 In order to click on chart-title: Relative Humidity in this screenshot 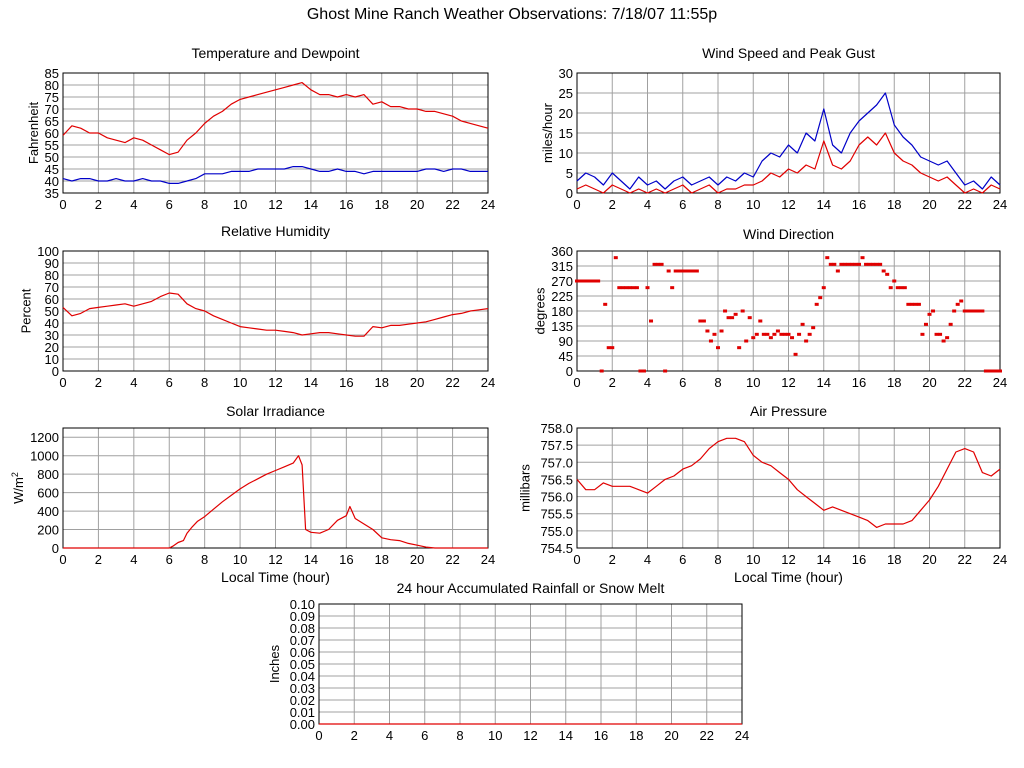, I will do `click(275, 231)`.